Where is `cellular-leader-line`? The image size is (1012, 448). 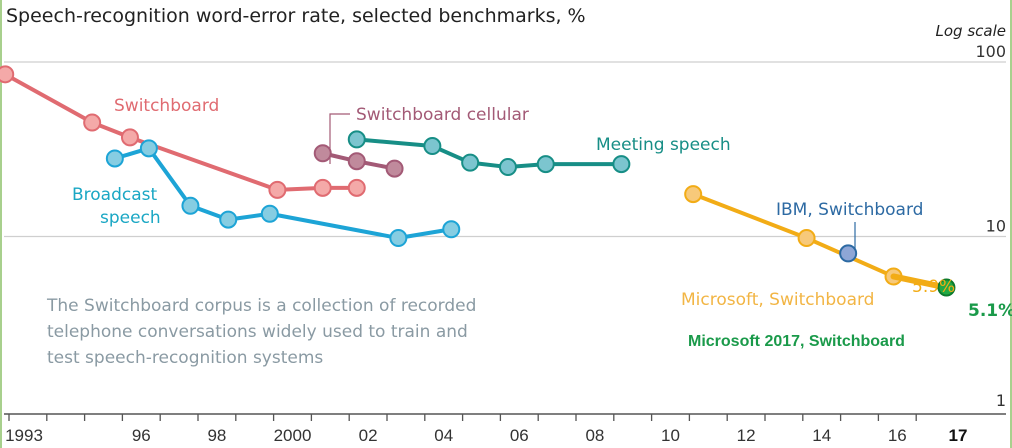 cellular-leader-line is located at coordinates (339, 138).